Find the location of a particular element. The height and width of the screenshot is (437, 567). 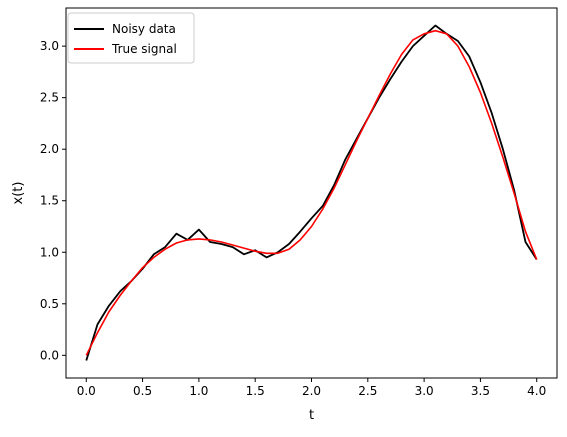

x-tick-label: 3.5 is located at coordinates (480, 391).